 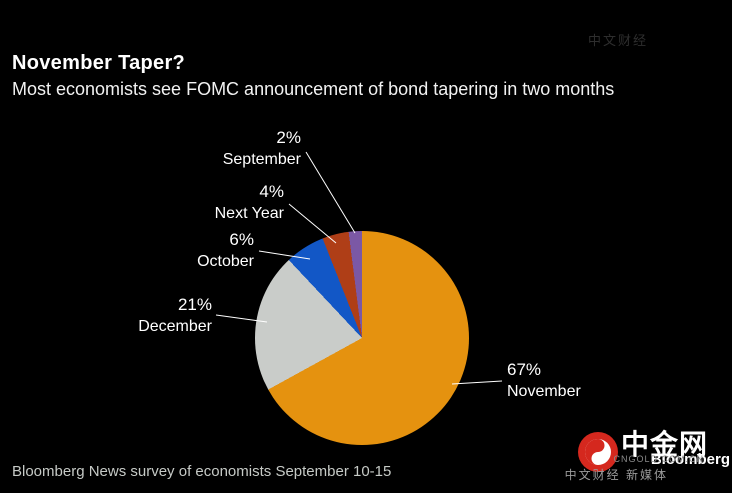 What do you see at coordinates (288, 137) in the screenshot?
I see `slice-percent: 2%` at bounding box center [288, 137].